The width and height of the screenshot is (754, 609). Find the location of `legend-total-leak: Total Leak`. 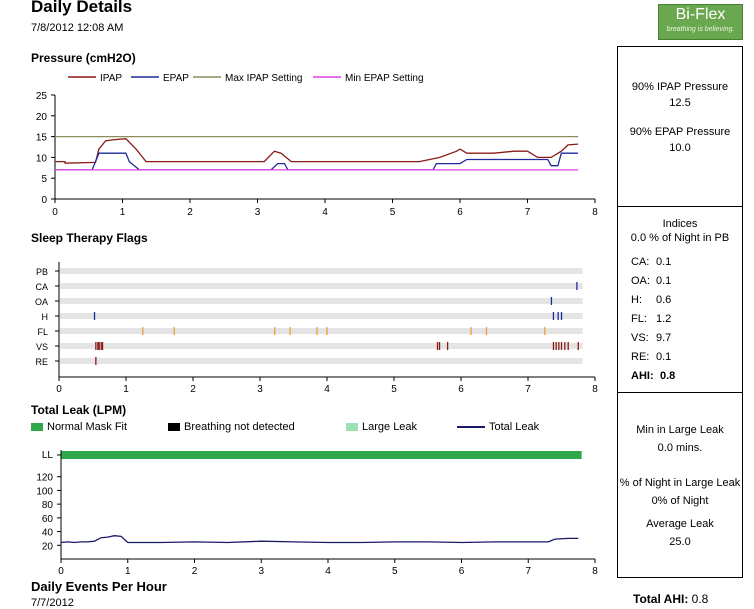

legend-total-leak: Total Leak is located at coordinates (498, 427).